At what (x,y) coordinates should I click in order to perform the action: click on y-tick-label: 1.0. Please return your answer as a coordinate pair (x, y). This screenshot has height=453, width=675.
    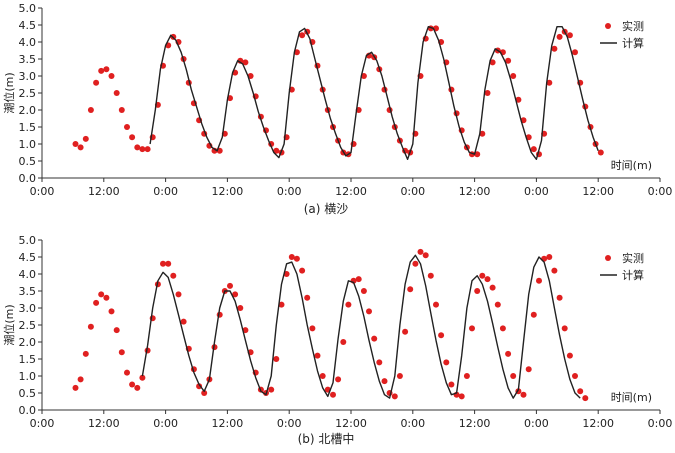
    Looking at the image, I should click on (28, 376).